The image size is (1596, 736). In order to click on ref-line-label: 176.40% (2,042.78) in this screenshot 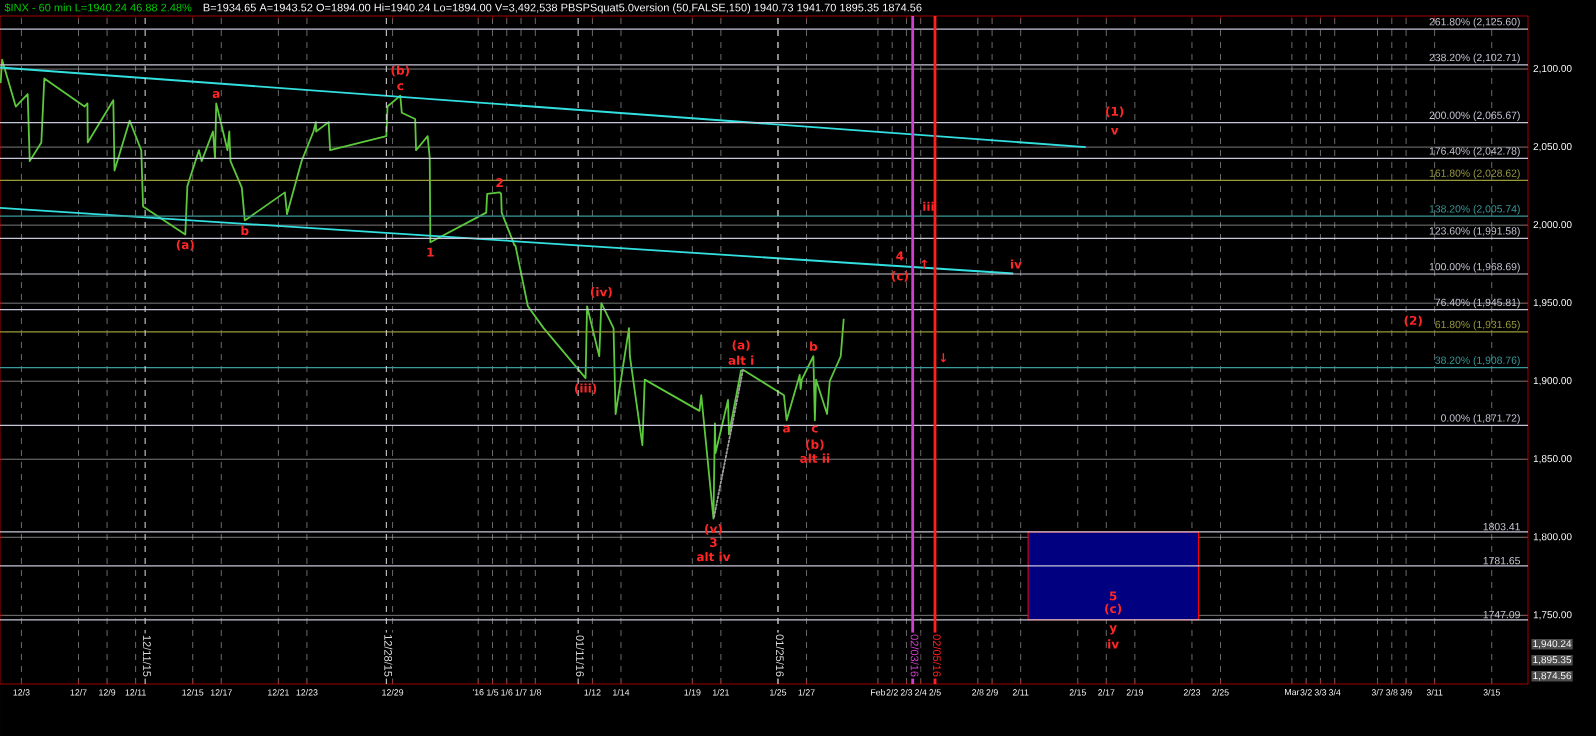, I will do `click(1474, 152)`.